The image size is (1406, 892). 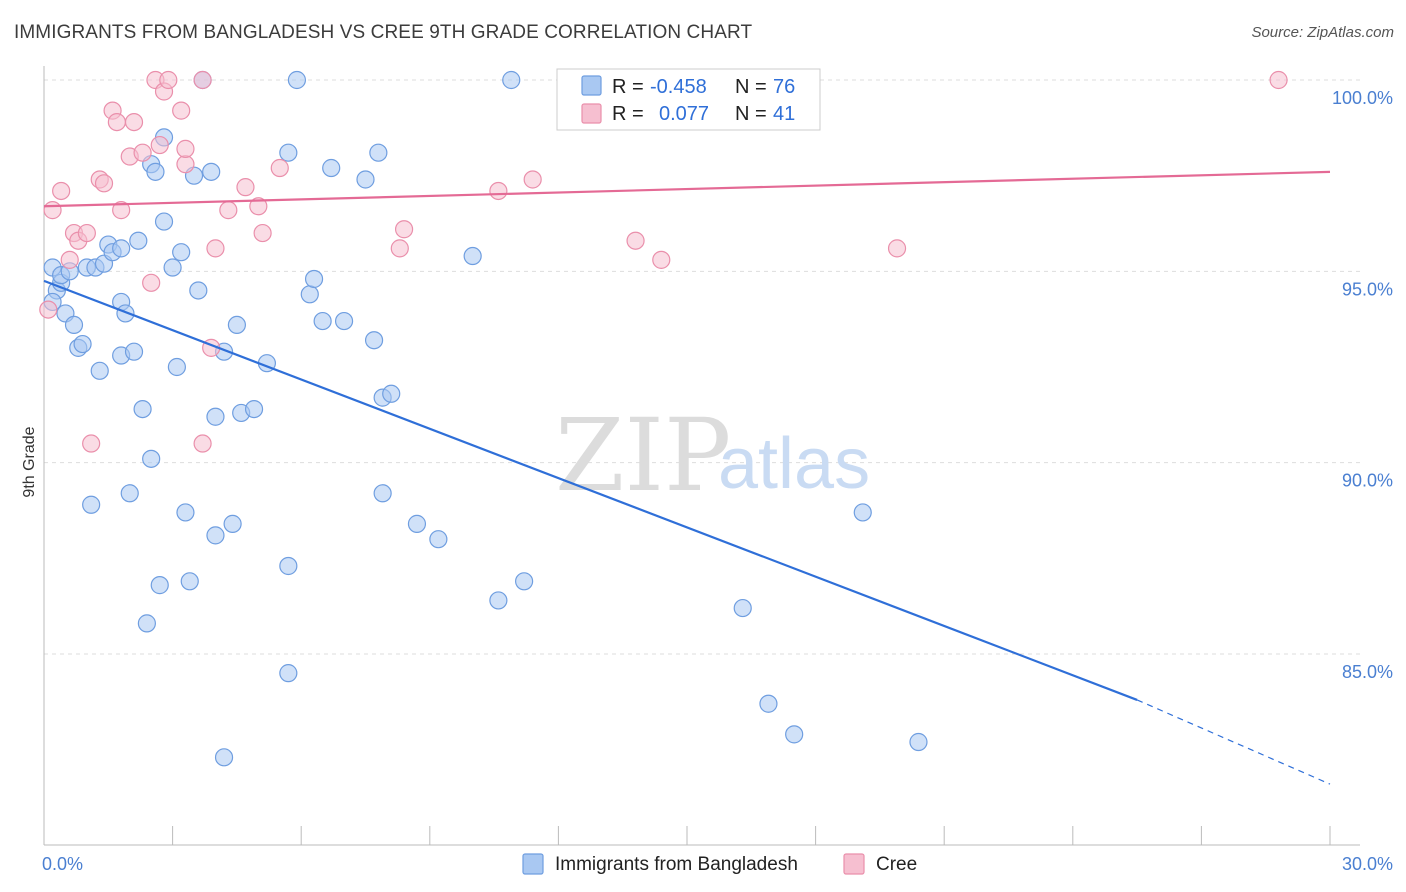 I want to click on y-axis-tick-labels: 100.0% 95.0% 90.0% 85.0%, so click(x=1362, y=385).